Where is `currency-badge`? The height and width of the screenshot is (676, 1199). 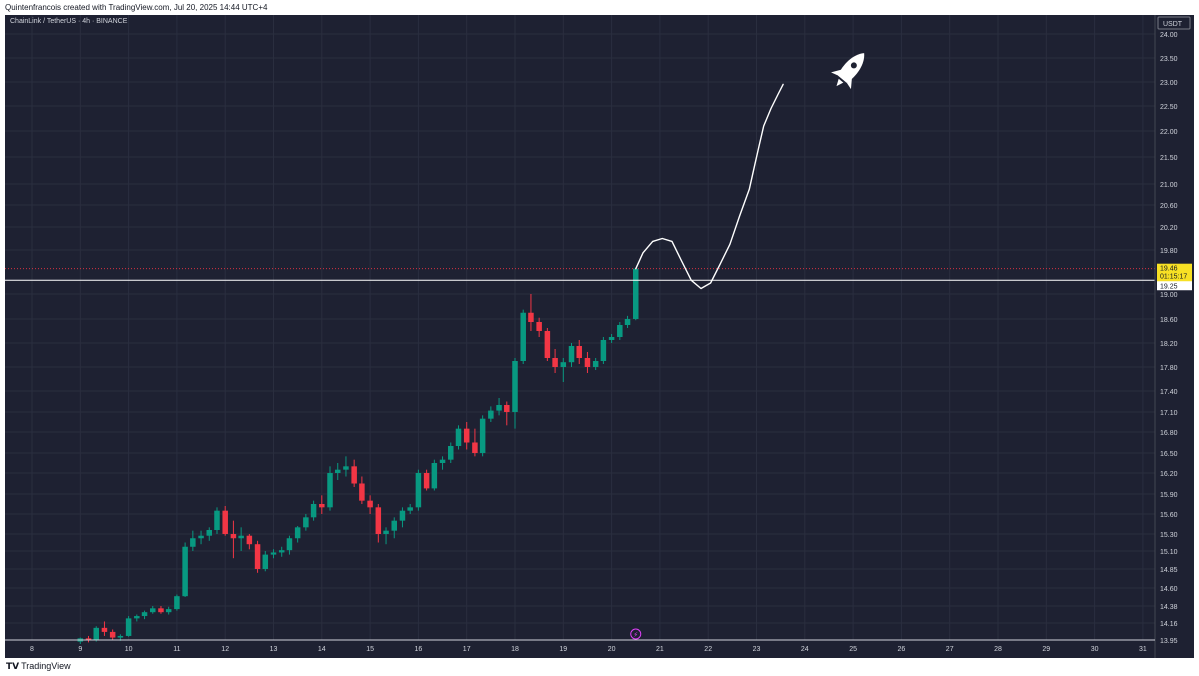
currency-badge is located at coordinates (1174, 23).